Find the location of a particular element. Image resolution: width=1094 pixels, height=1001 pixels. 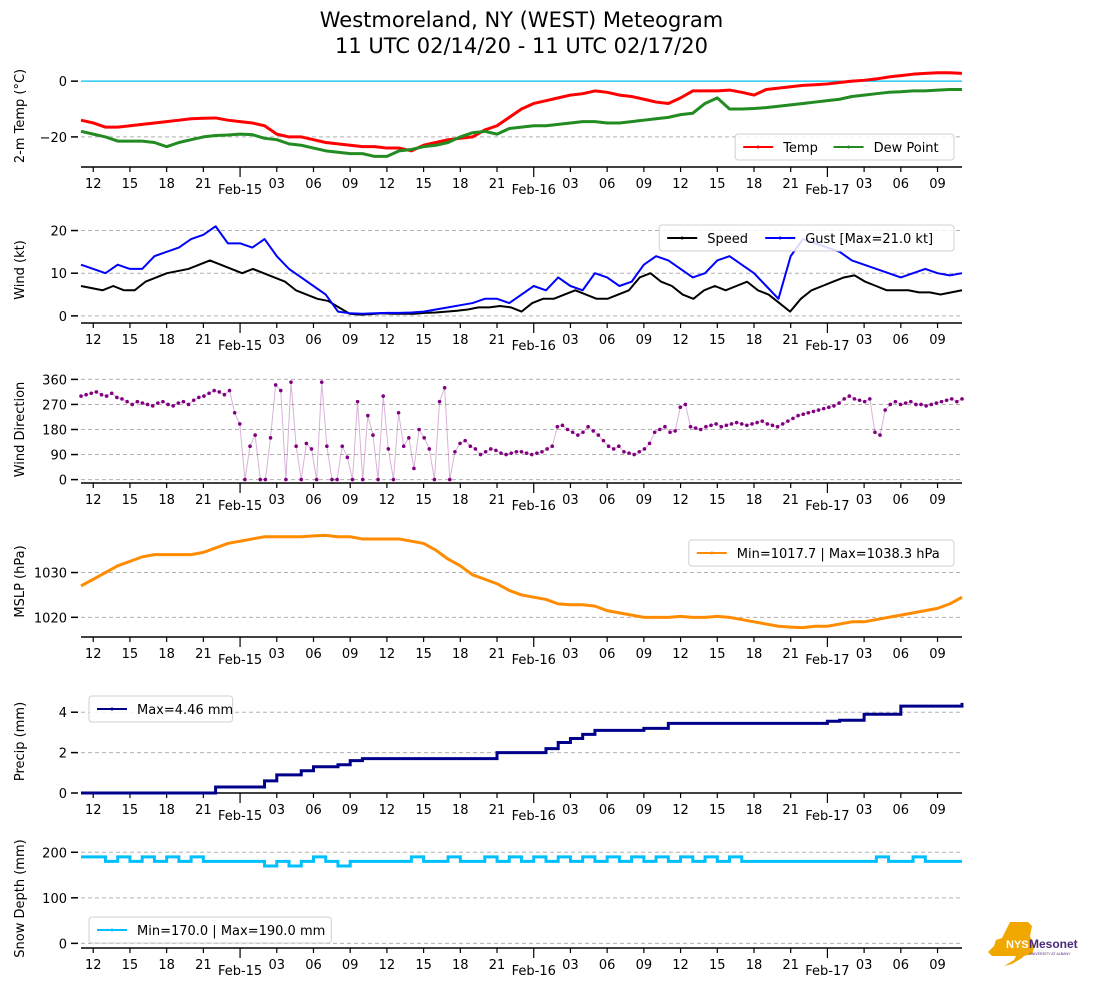

new-york-state-shape-icon is located at coordinates (1011, 944).